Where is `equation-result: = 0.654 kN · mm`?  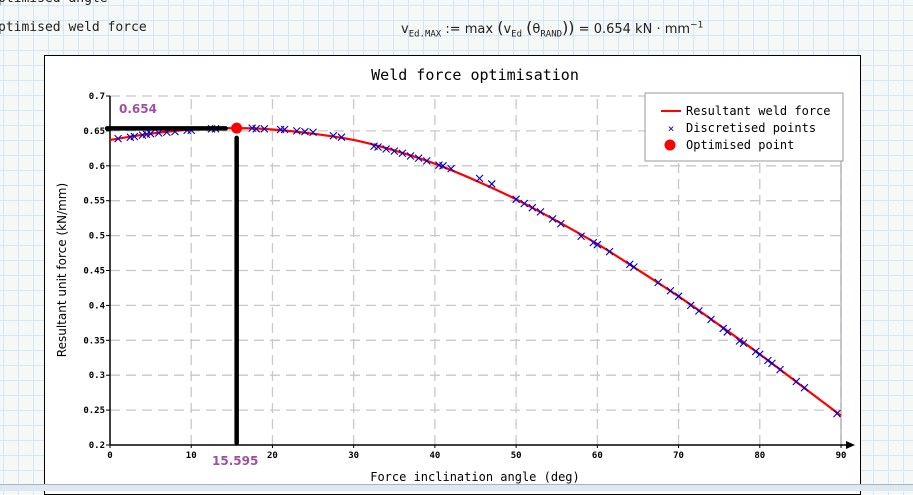
equation-result: = 0.654 kN · mm is located at coordinates (632, 29).